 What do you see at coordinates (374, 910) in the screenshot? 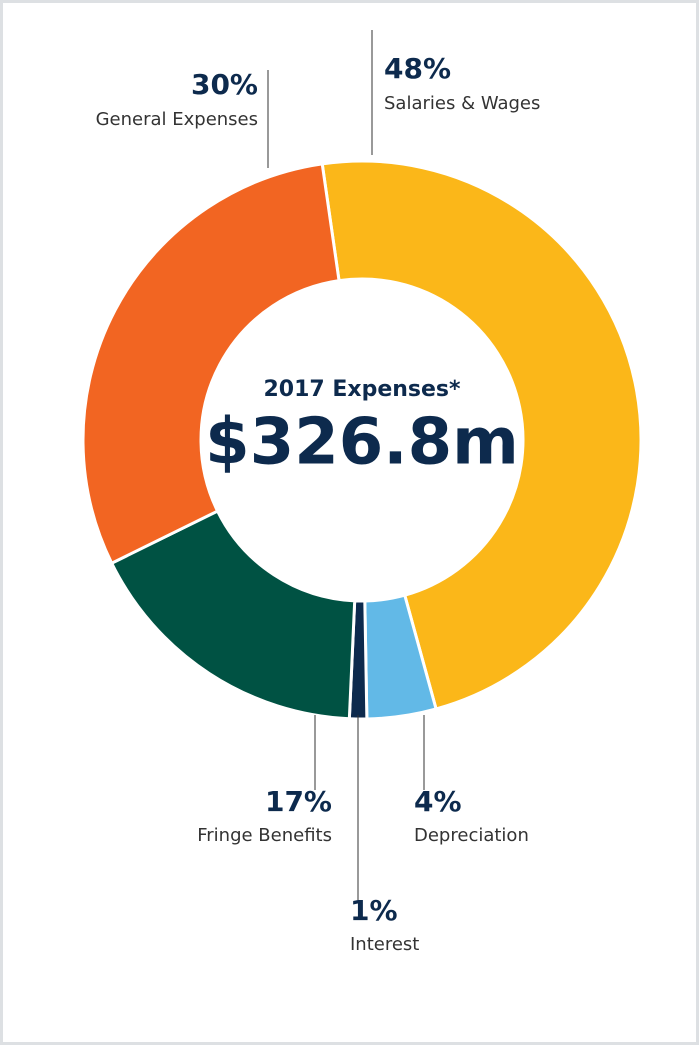
I see `value-label: 1%` at bounding box center [374, 910].